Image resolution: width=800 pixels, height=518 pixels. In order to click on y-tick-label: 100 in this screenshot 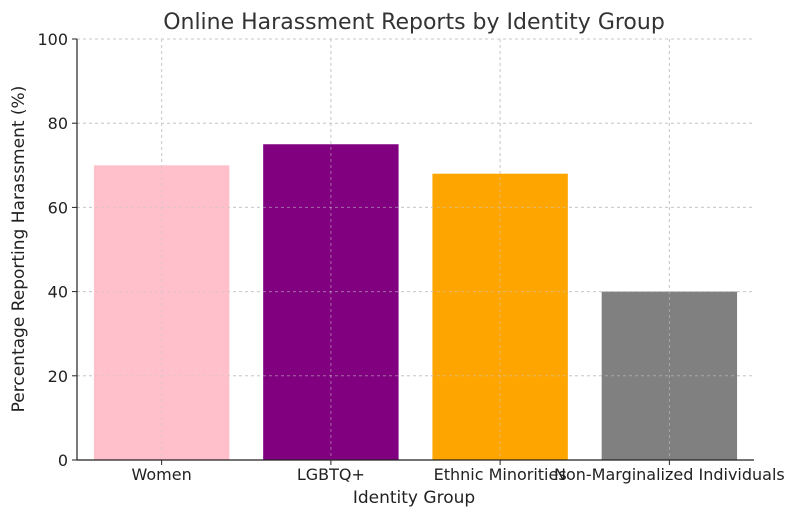, I will do `click(52, 39)`.